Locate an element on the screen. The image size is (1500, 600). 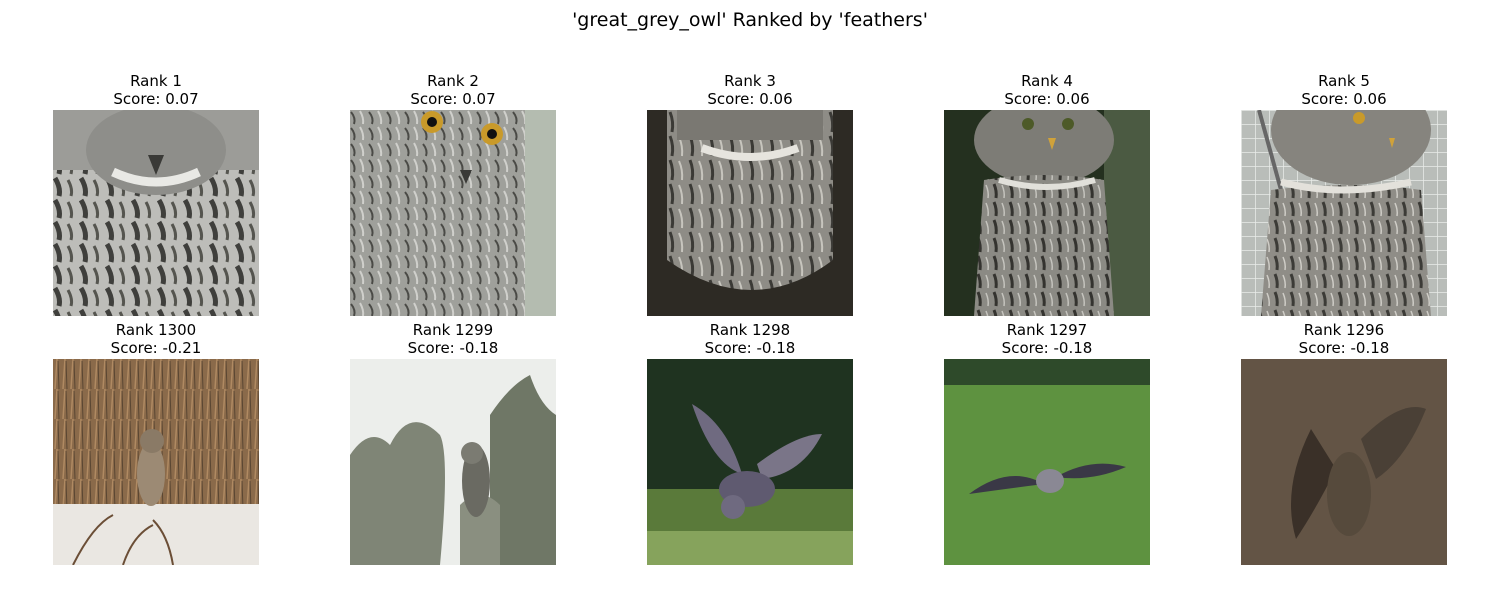
panel-rank-1297: Rank 1297 Score: -0.18 is located at coordinates (1047, 443).